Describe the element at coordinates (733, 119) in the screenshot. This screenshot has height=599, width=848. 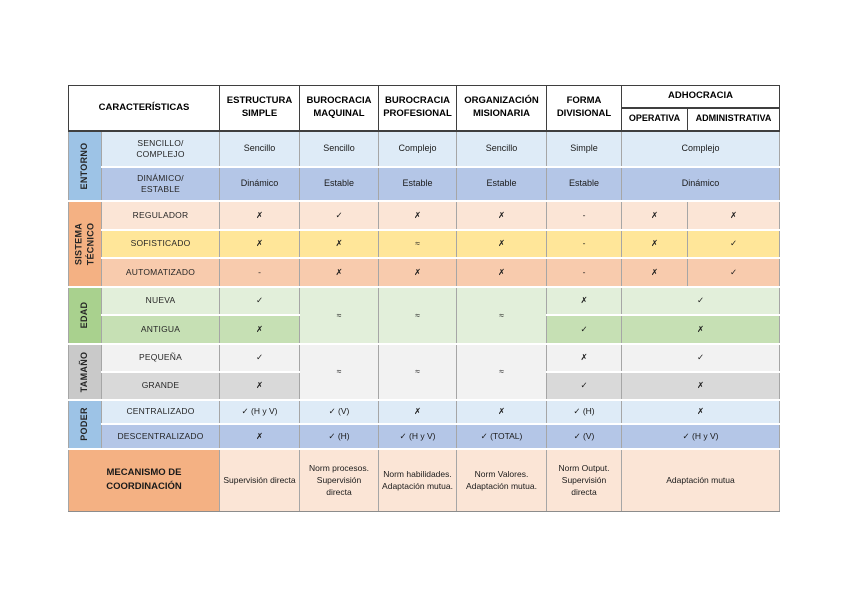
I see `col-header-administrativa: ADMINISTRATIVA` at that location.